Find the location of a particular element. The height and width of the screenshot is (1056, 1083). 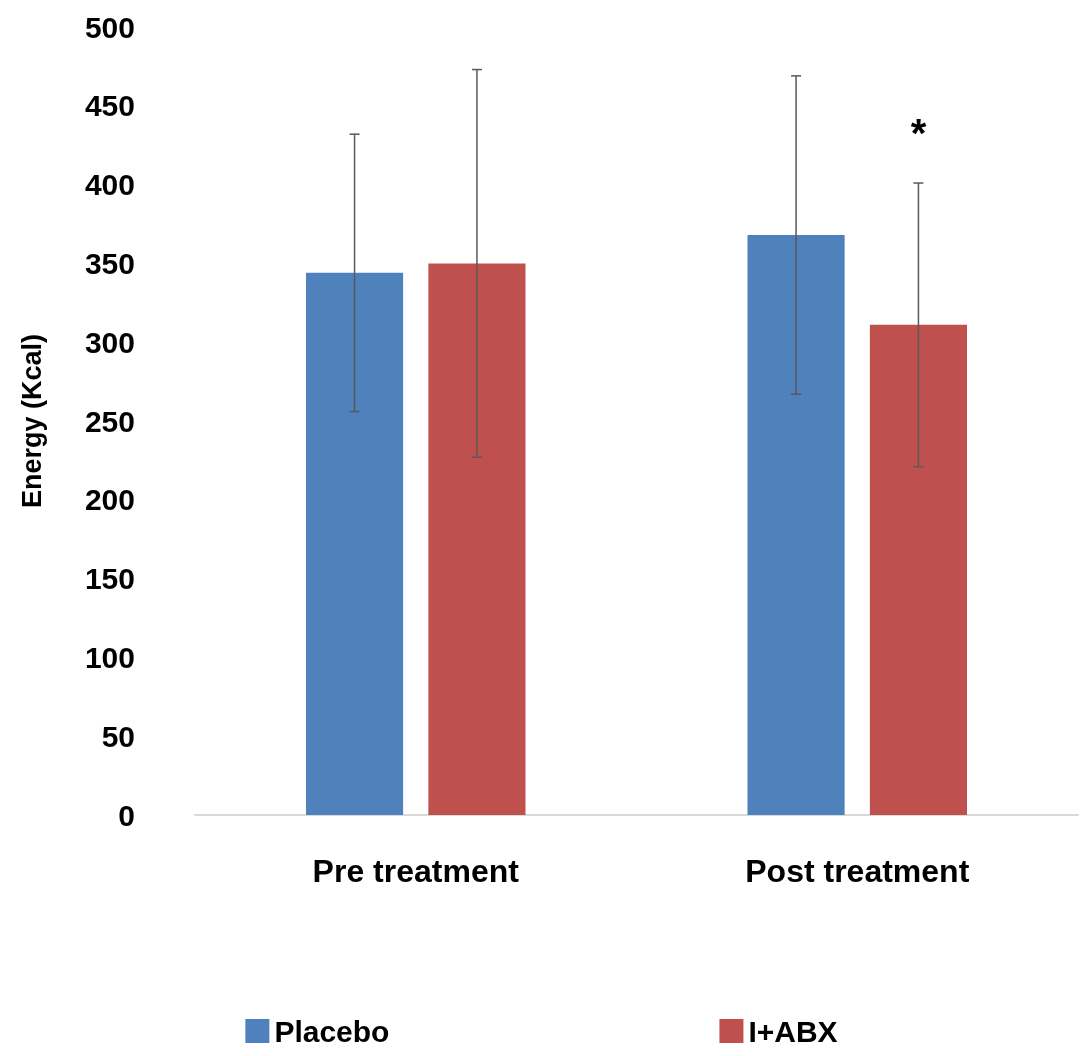

y-tick-label: 400 is located at coordinates (109, 185).